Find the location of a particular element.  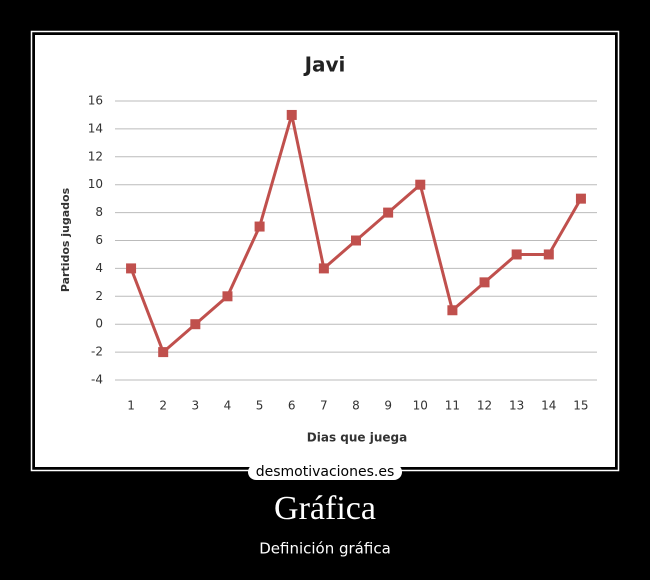

x-tick-label: 1 is located at coordinates (131, 406).